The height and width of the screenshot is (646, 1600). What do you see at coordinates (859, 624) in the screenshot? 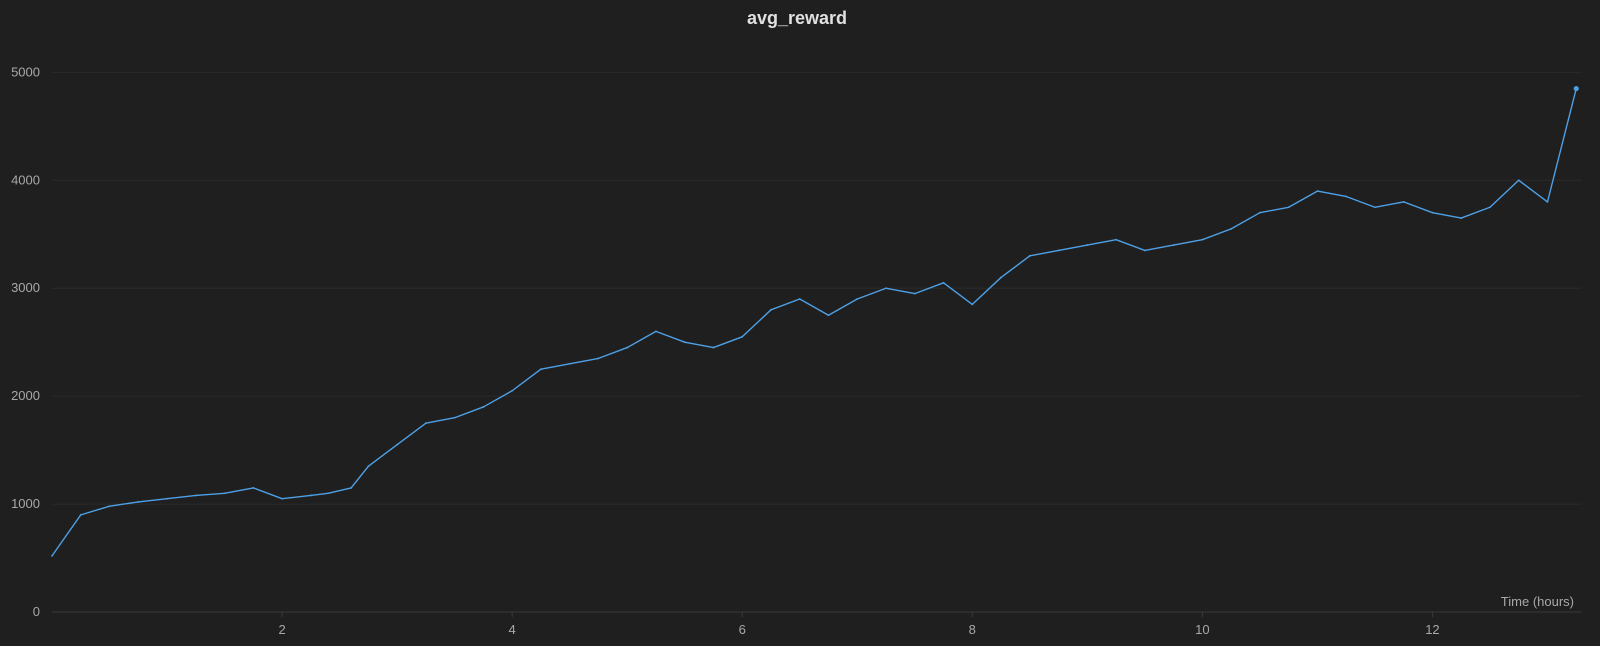
I see `x-axis-ticks: 2 4 6 8 10 12` at bounding box center [859, 624].